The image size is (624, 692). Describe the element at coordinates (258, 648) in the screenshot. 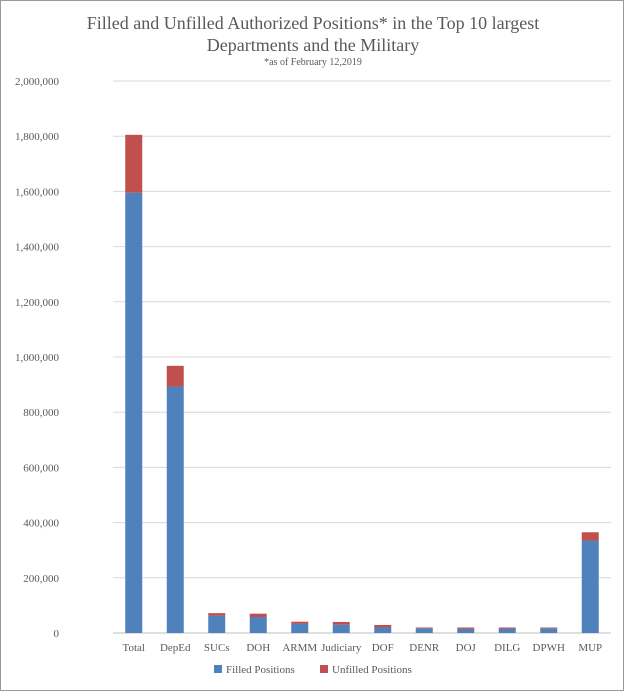

I see `x-tick-label: DOH` at that location.